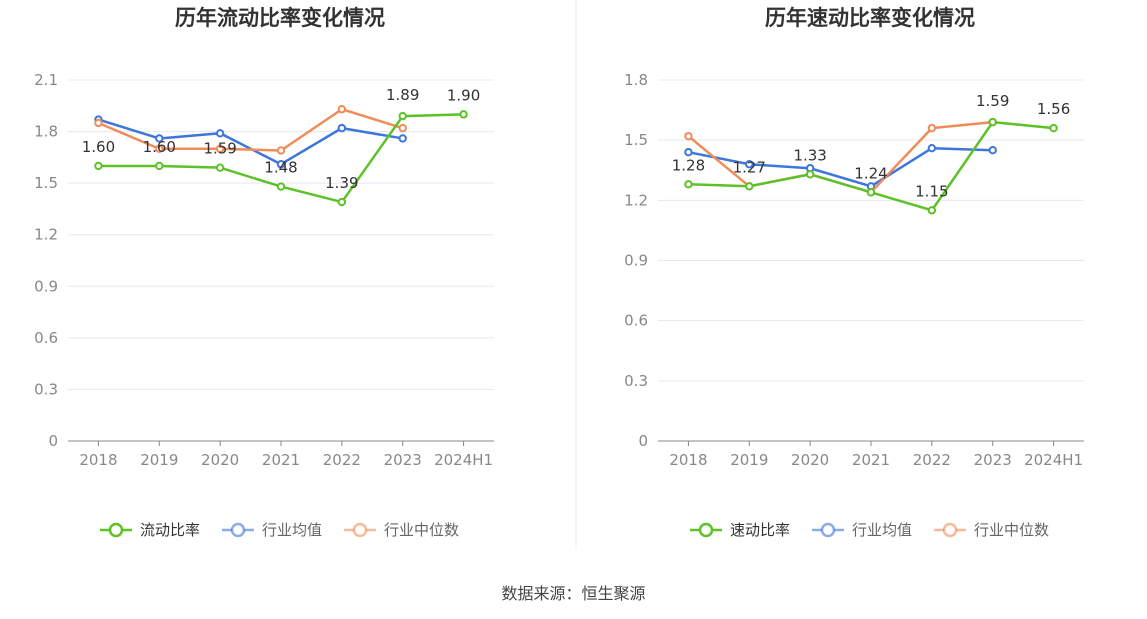 This screenshot has width=1147, height=619. Describe the element at coordinates (809, 155) in the screenshot. I see `data-label: 1.33` at that location.